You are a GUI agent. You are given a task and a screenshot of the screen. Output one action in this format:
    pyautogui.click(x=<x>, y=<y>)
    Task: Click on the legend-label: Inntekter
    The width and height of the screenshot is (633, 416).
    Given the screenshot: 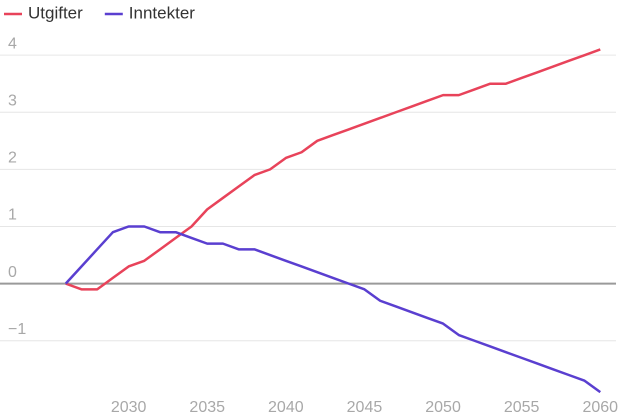 What is the action you would take?
    pyautogui.click(x=162, y=12)
    